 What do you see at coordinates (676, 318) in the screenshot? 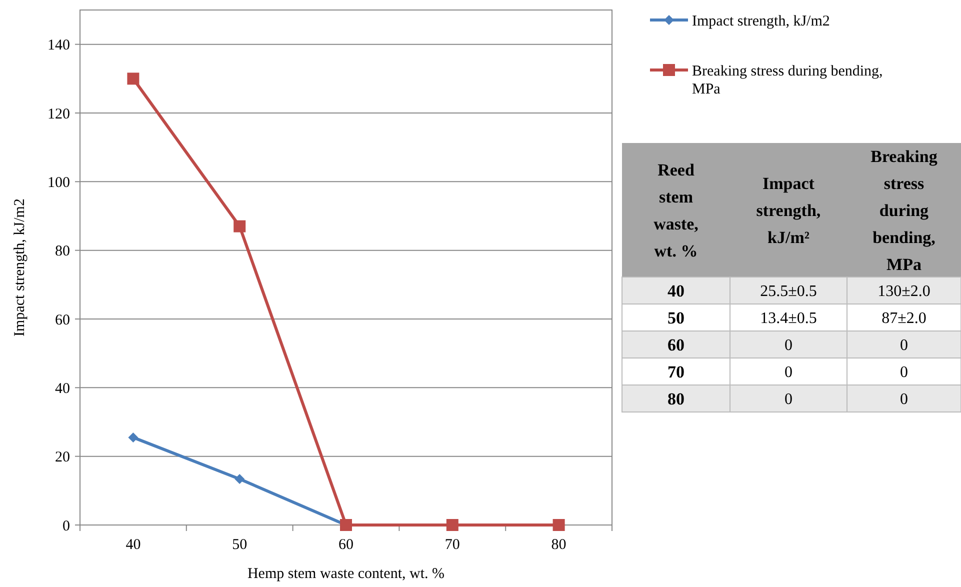
I see `category-label: 50` at bounding box center [676, 318].